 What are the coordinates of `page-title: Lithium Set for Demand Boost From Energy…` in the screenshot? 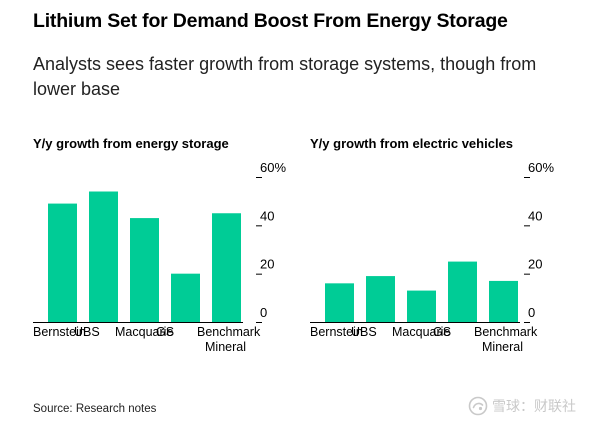 It's located at (270, 21).